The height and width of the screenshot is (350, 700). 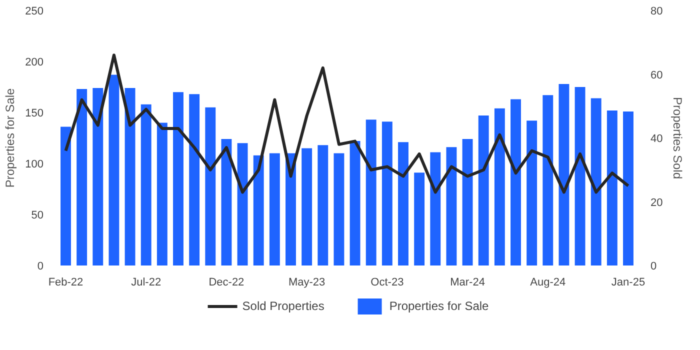 What do you see at coordinates (656, 75) in the screenshot?
I see `y2-tick-label: 60` at bounding box center [656, 75].